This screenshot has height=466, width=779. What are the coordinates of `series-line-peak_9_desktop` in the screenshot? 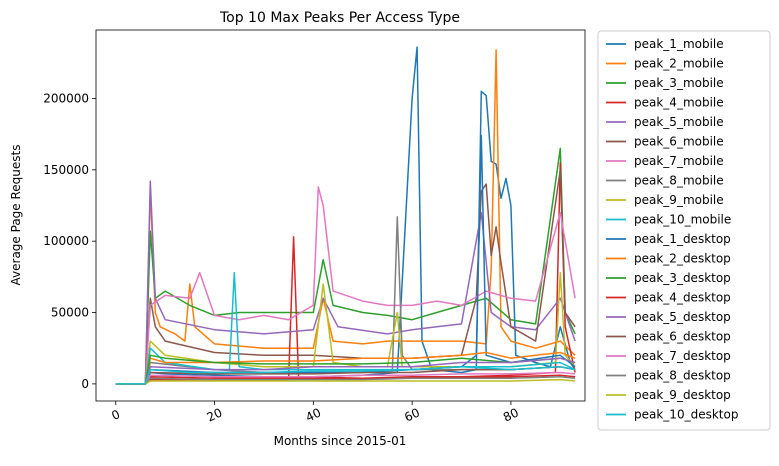 It's located at (345, 381).